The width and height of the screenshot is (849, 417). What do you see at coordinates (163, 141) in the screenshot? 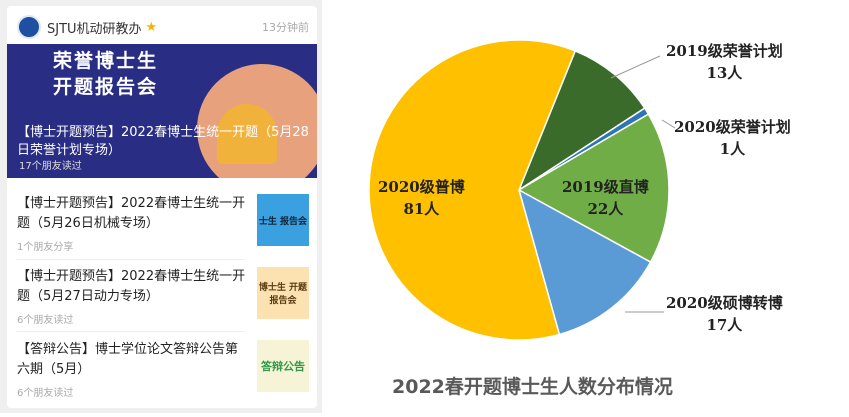
I see `featured-title: 【博士开题预告】2022春博士生统一开题（5月28日荣誉计划专场）` at bounding box center [163, 141].